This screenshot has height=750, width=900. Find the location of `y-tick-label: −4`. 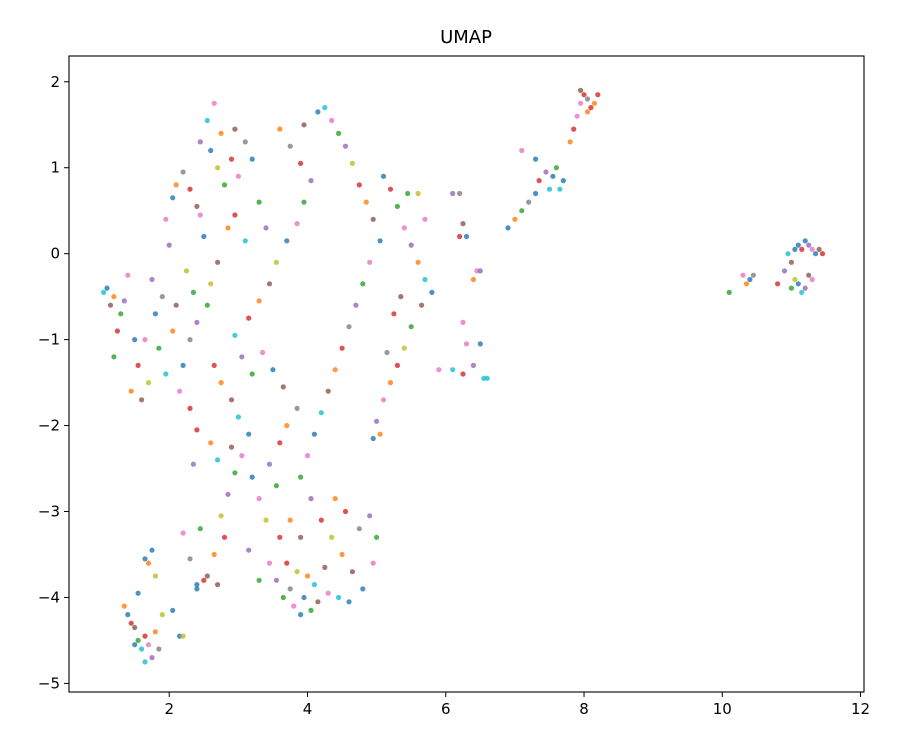

y-tick-label: −4 is located at coordinates (49, 597).